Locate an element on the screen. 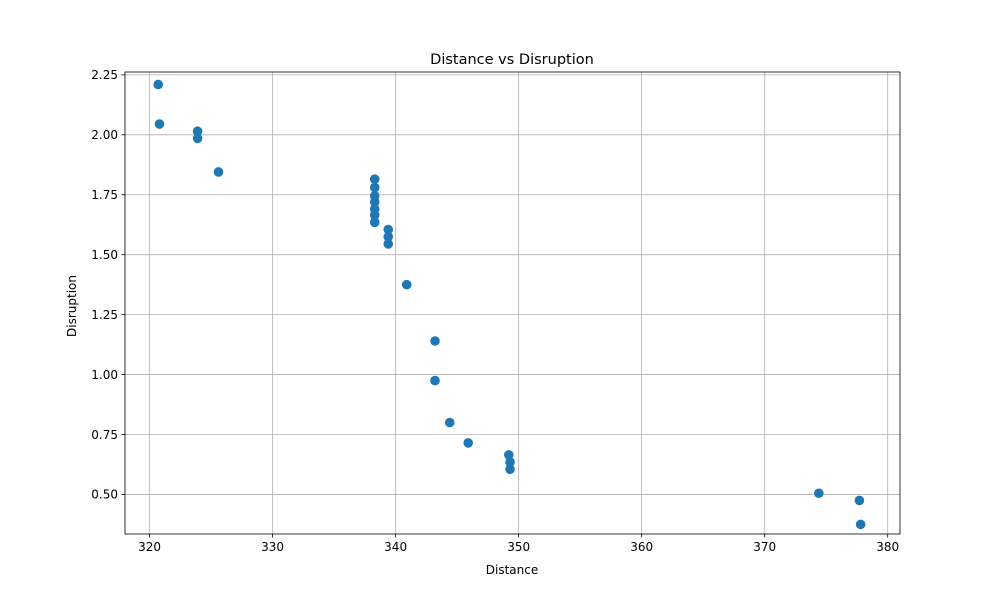 The height and width of the screenshot is (600, 1000). y-tick-label: 2.25 is located at coordinates (104, 75).